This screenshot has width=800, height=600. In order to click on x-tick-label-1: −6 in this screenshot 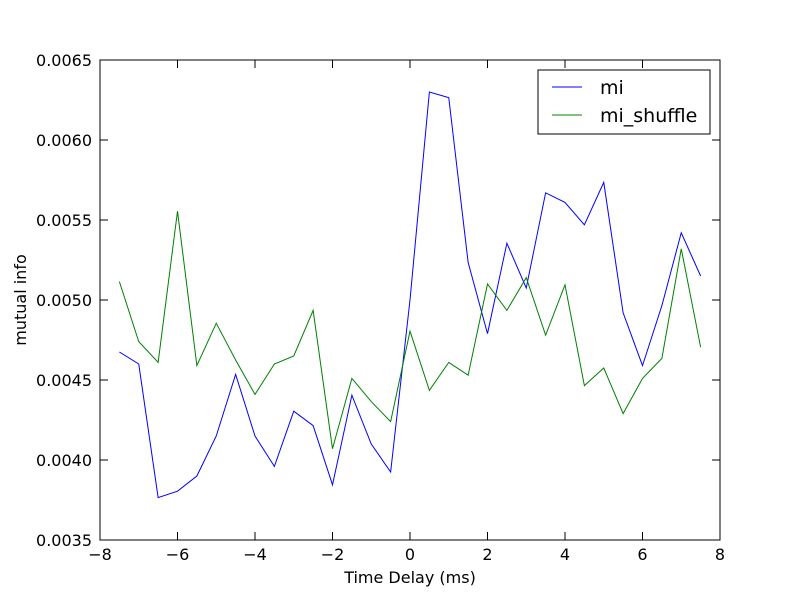, I will do `click(178, 554)`.